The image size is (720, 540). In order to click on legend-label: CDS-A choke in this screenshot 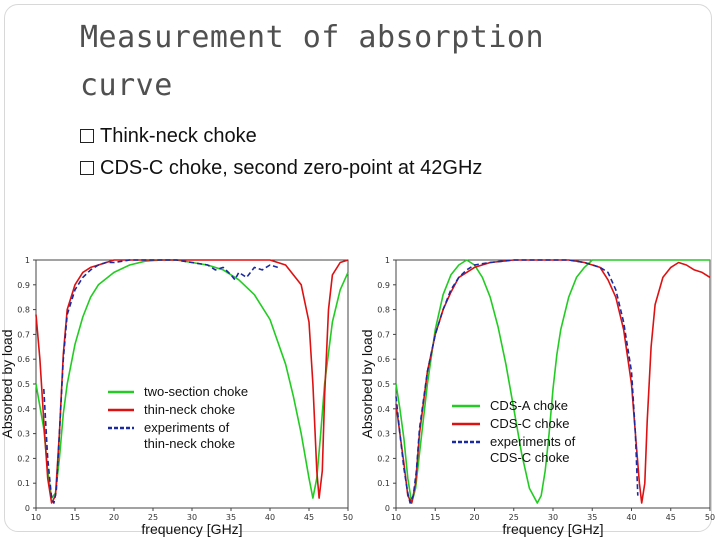, I will do `click(529, 405)`.